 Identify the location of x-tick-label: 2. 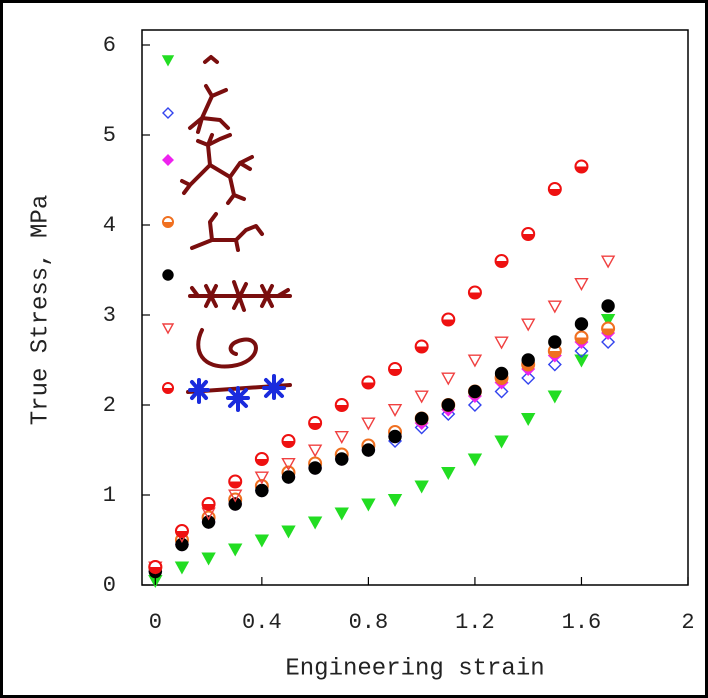
(687, 622).